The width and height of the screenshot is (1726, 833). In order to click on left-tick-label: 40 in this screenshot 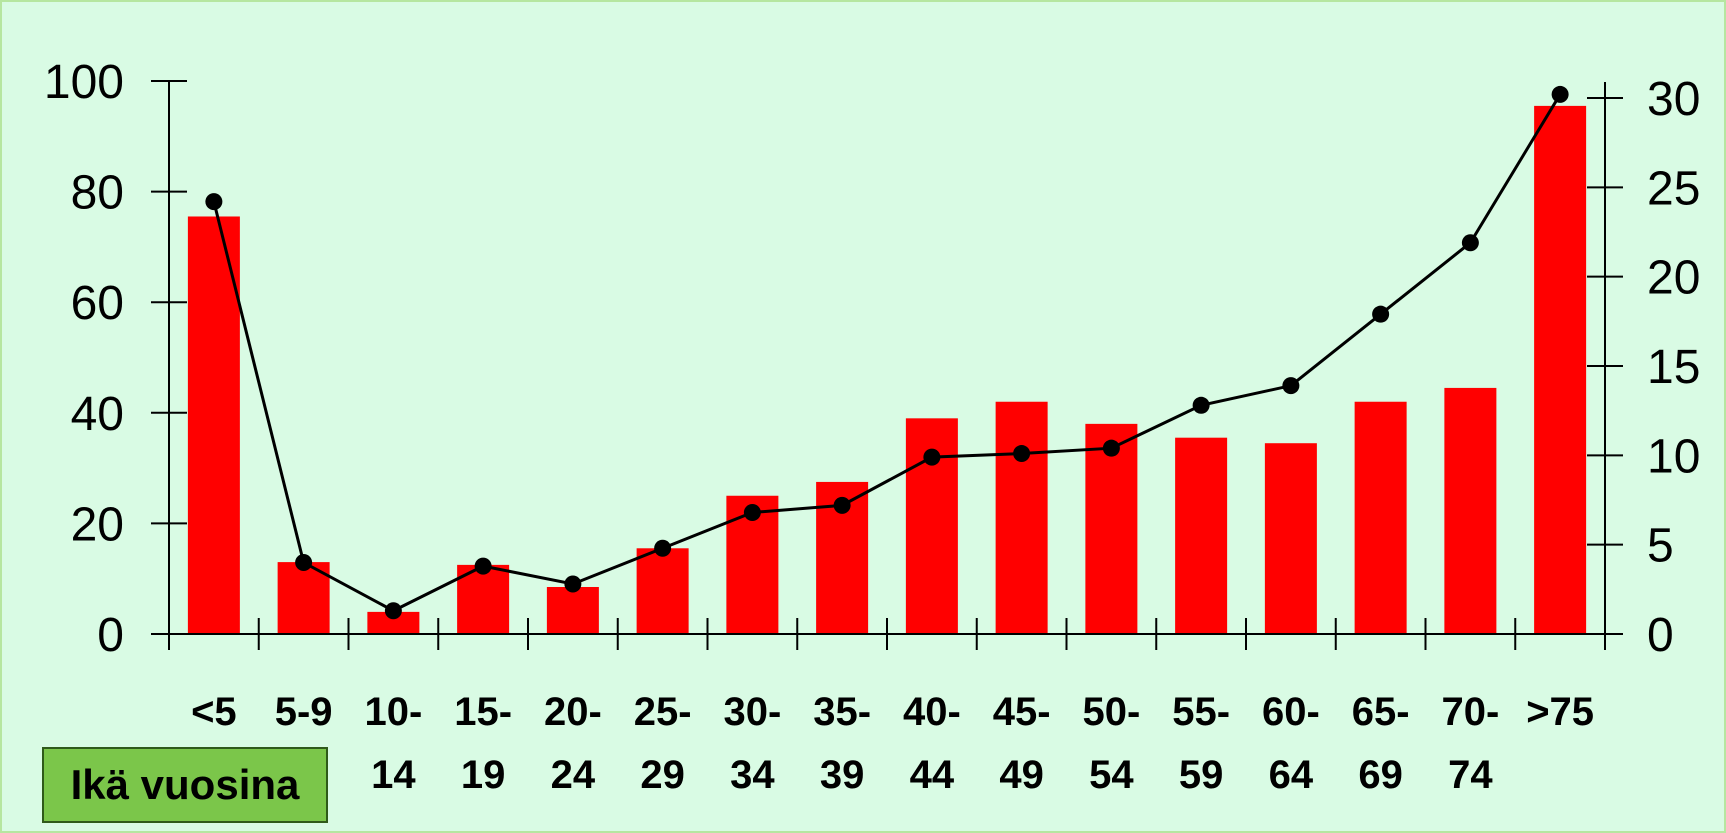, I will do `click(97, 414)`.